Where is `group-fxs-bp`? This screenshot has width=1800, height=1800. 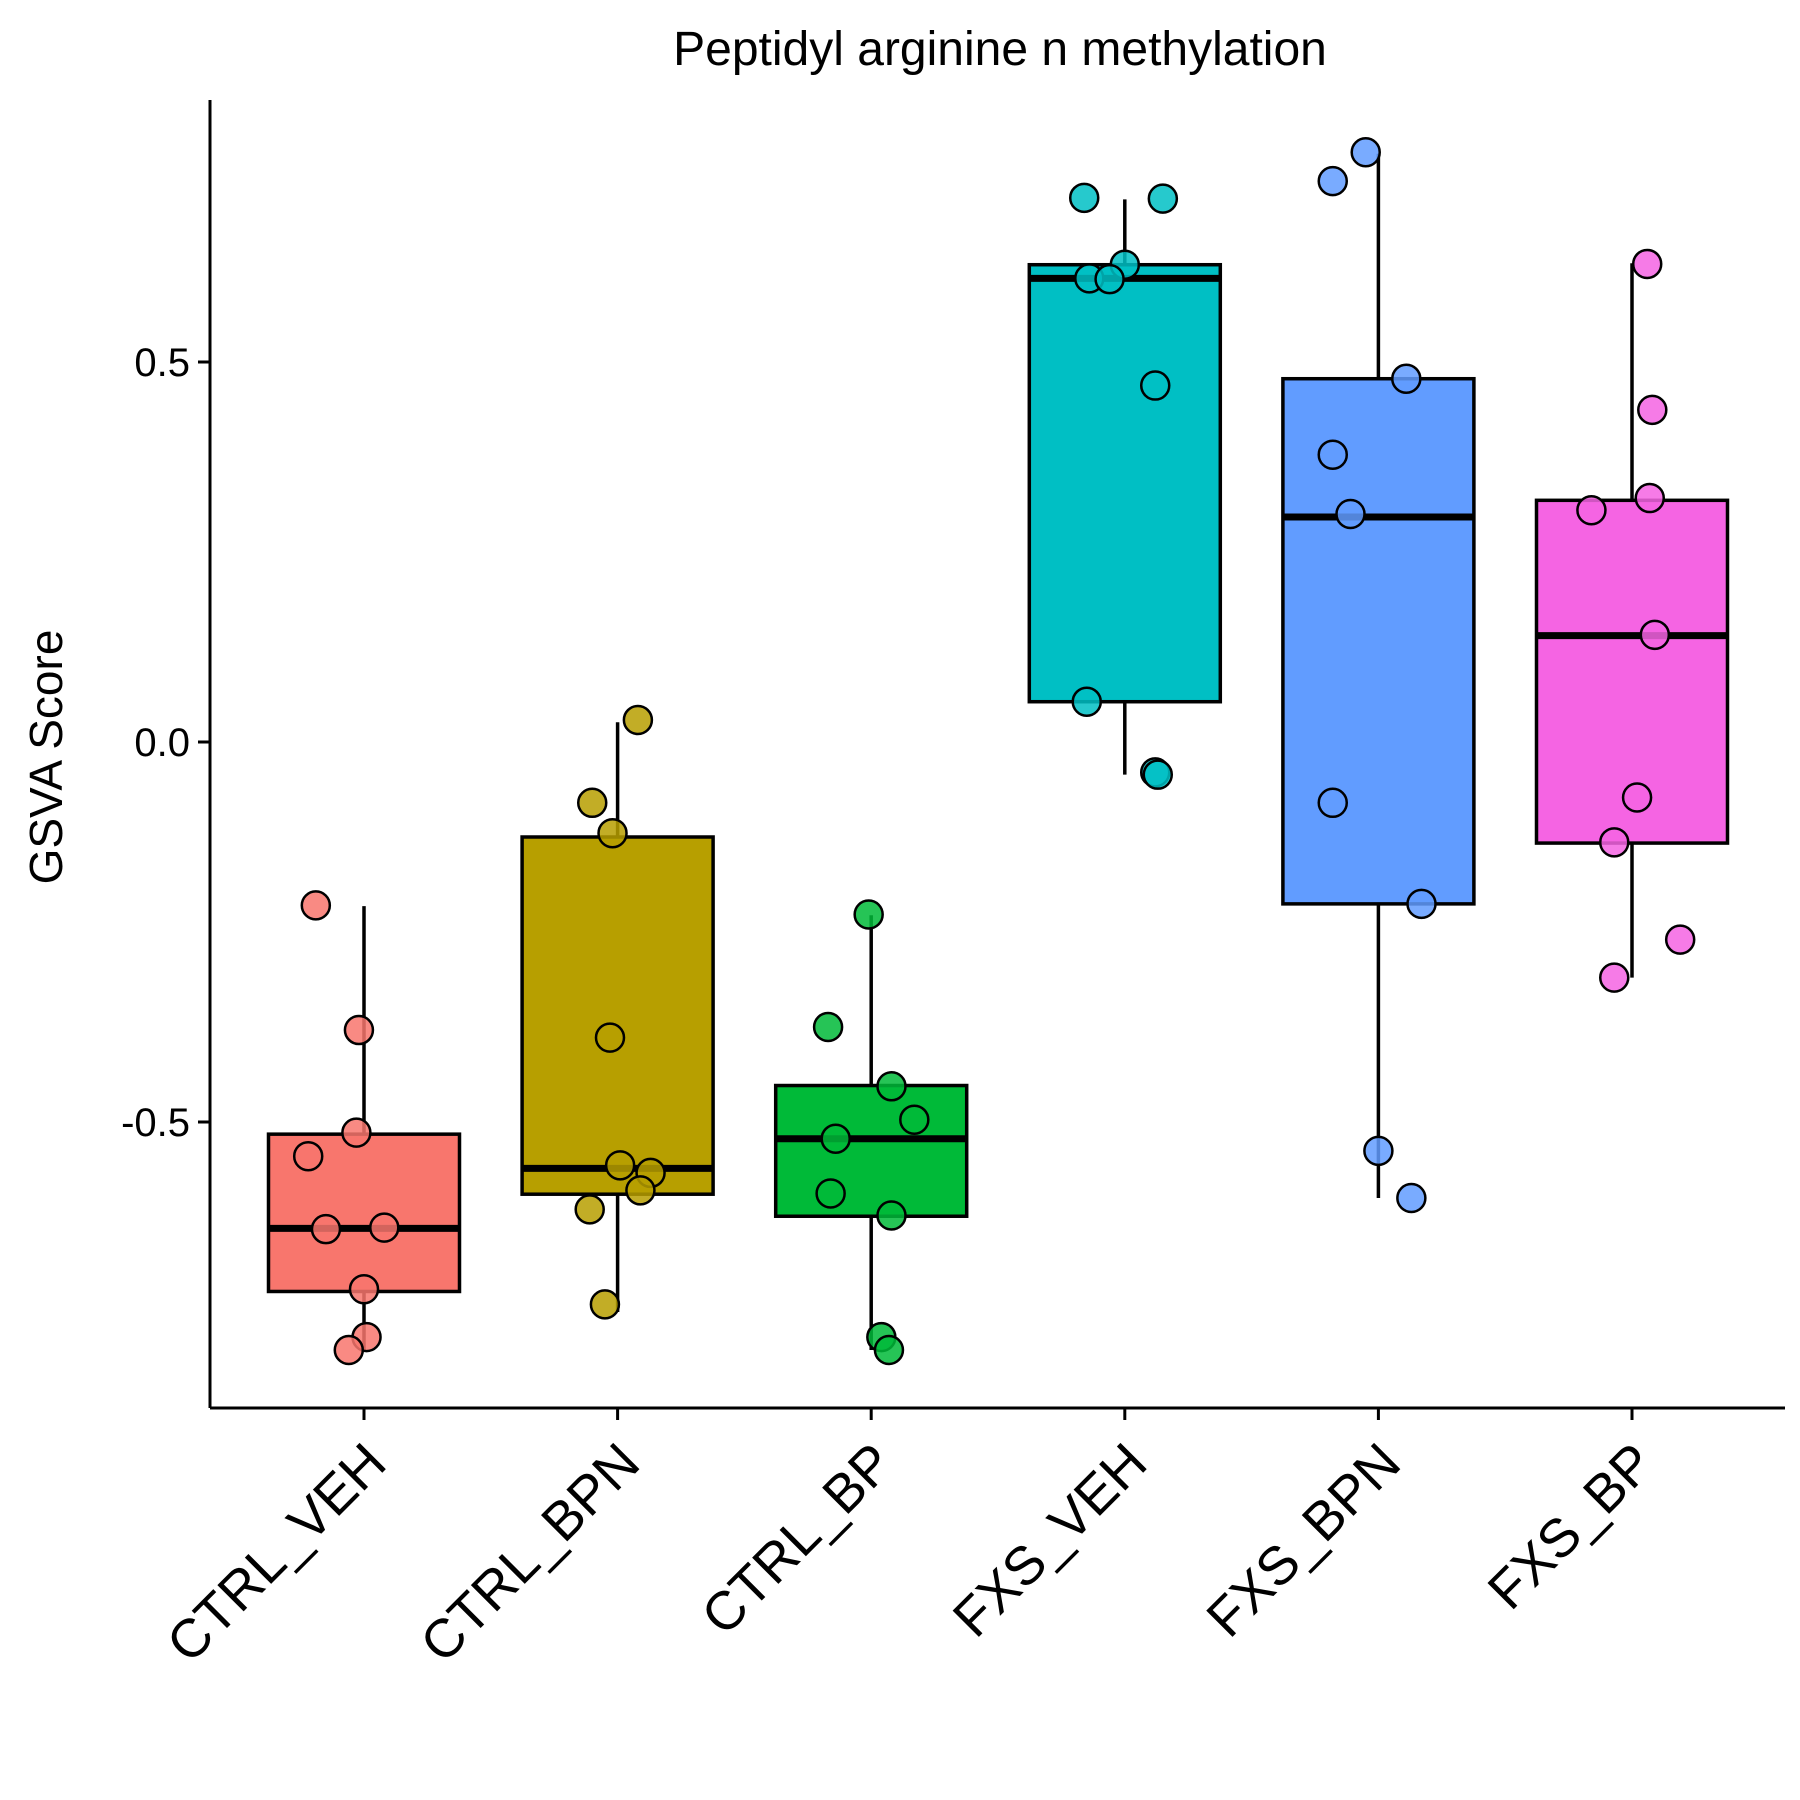
group-fxs-bp is located at coordinates (1632, 620).